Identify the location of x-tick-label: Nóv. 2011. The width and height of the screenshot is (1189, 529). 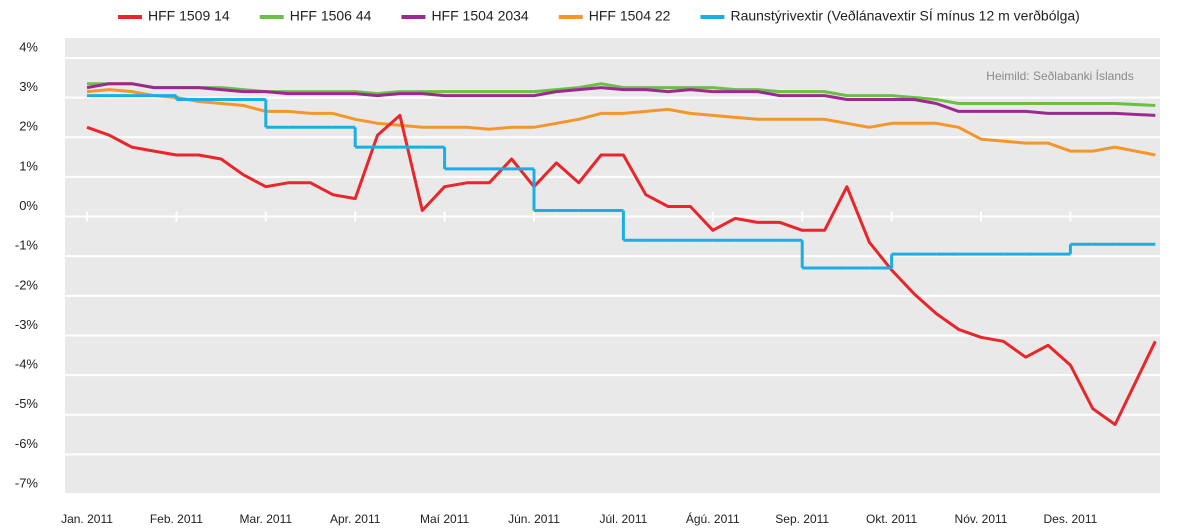
(981, 519).